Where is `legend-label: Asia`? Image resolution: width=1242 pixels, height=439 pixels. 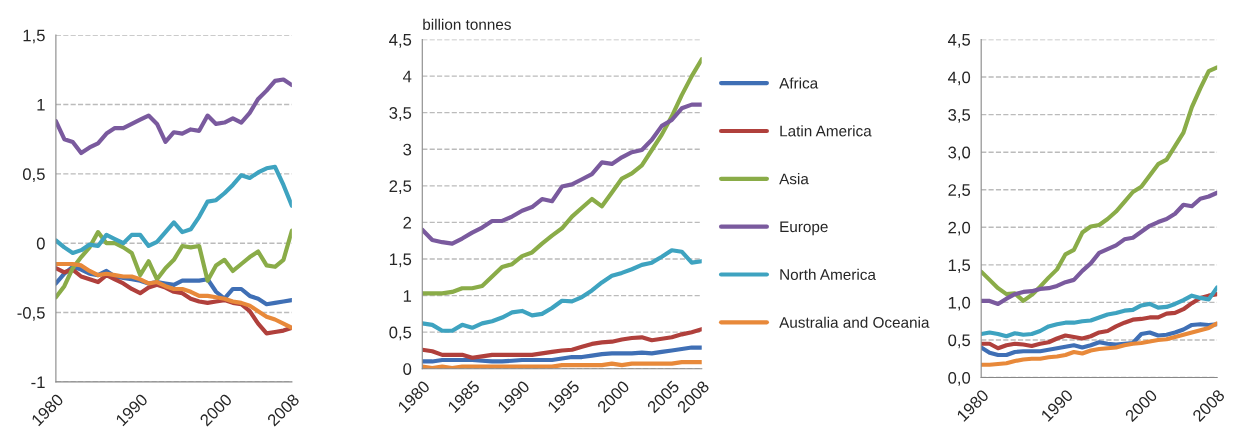 legend-label: Asia is located at coordinates (794, 179).